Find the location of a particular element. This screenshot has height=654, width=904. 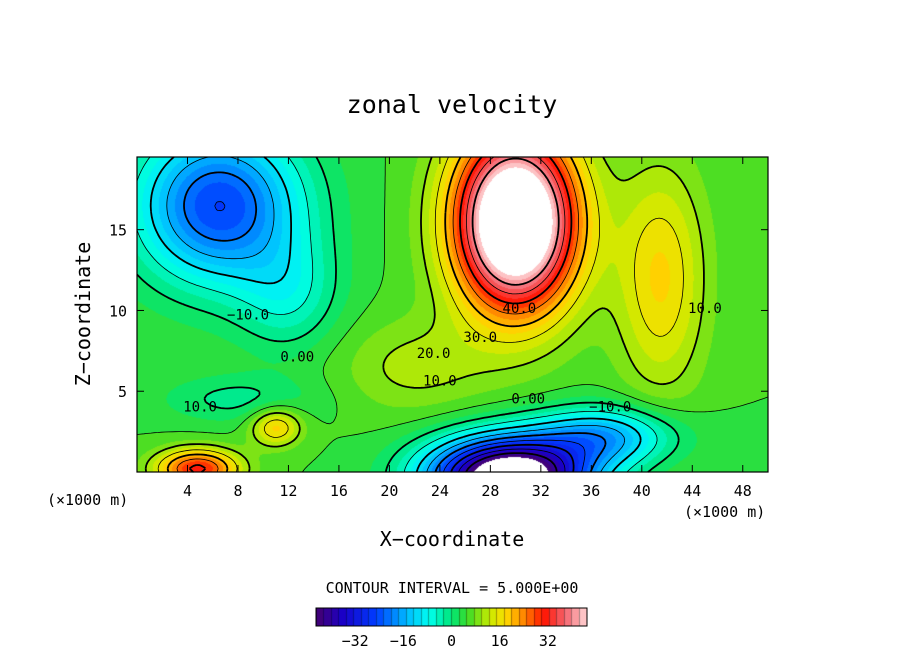

x-tick-label: 24 is located at coordinates (440, 491).